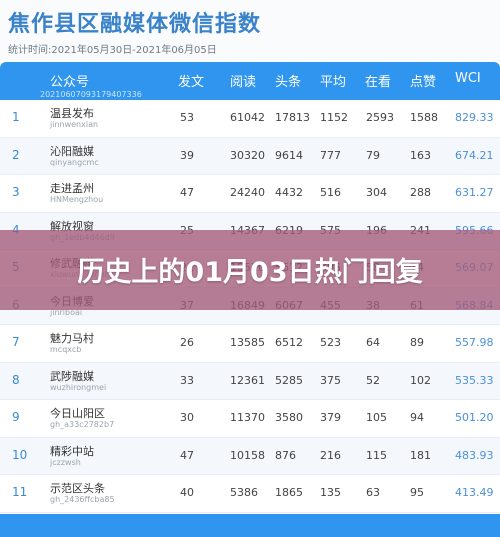  I want to click on wci-value: 413.49, so click(474, 492).